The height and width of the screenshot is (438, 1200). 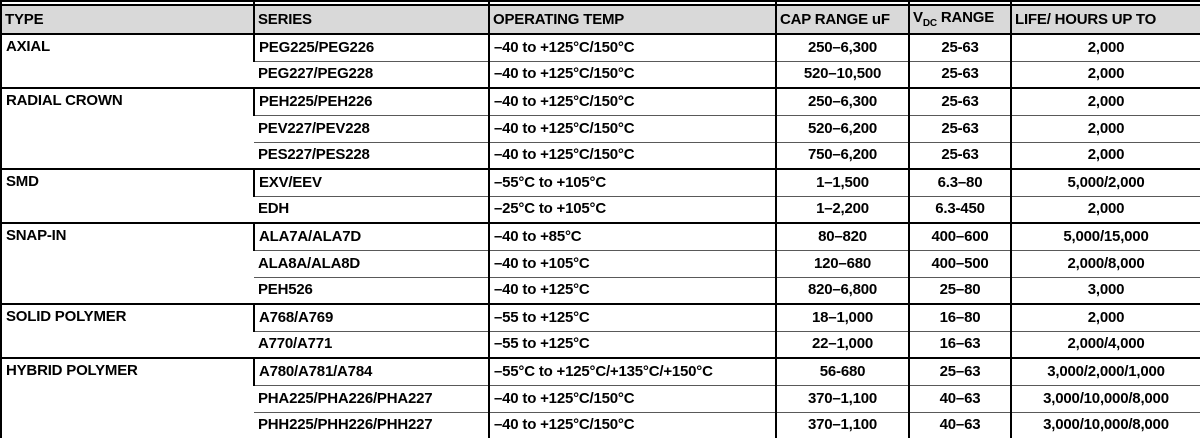 What do you see at coordinates (127, 330) in the screenshot?
I see `type-cell: SOLID POLYMER` at bounding box center [127, 330].